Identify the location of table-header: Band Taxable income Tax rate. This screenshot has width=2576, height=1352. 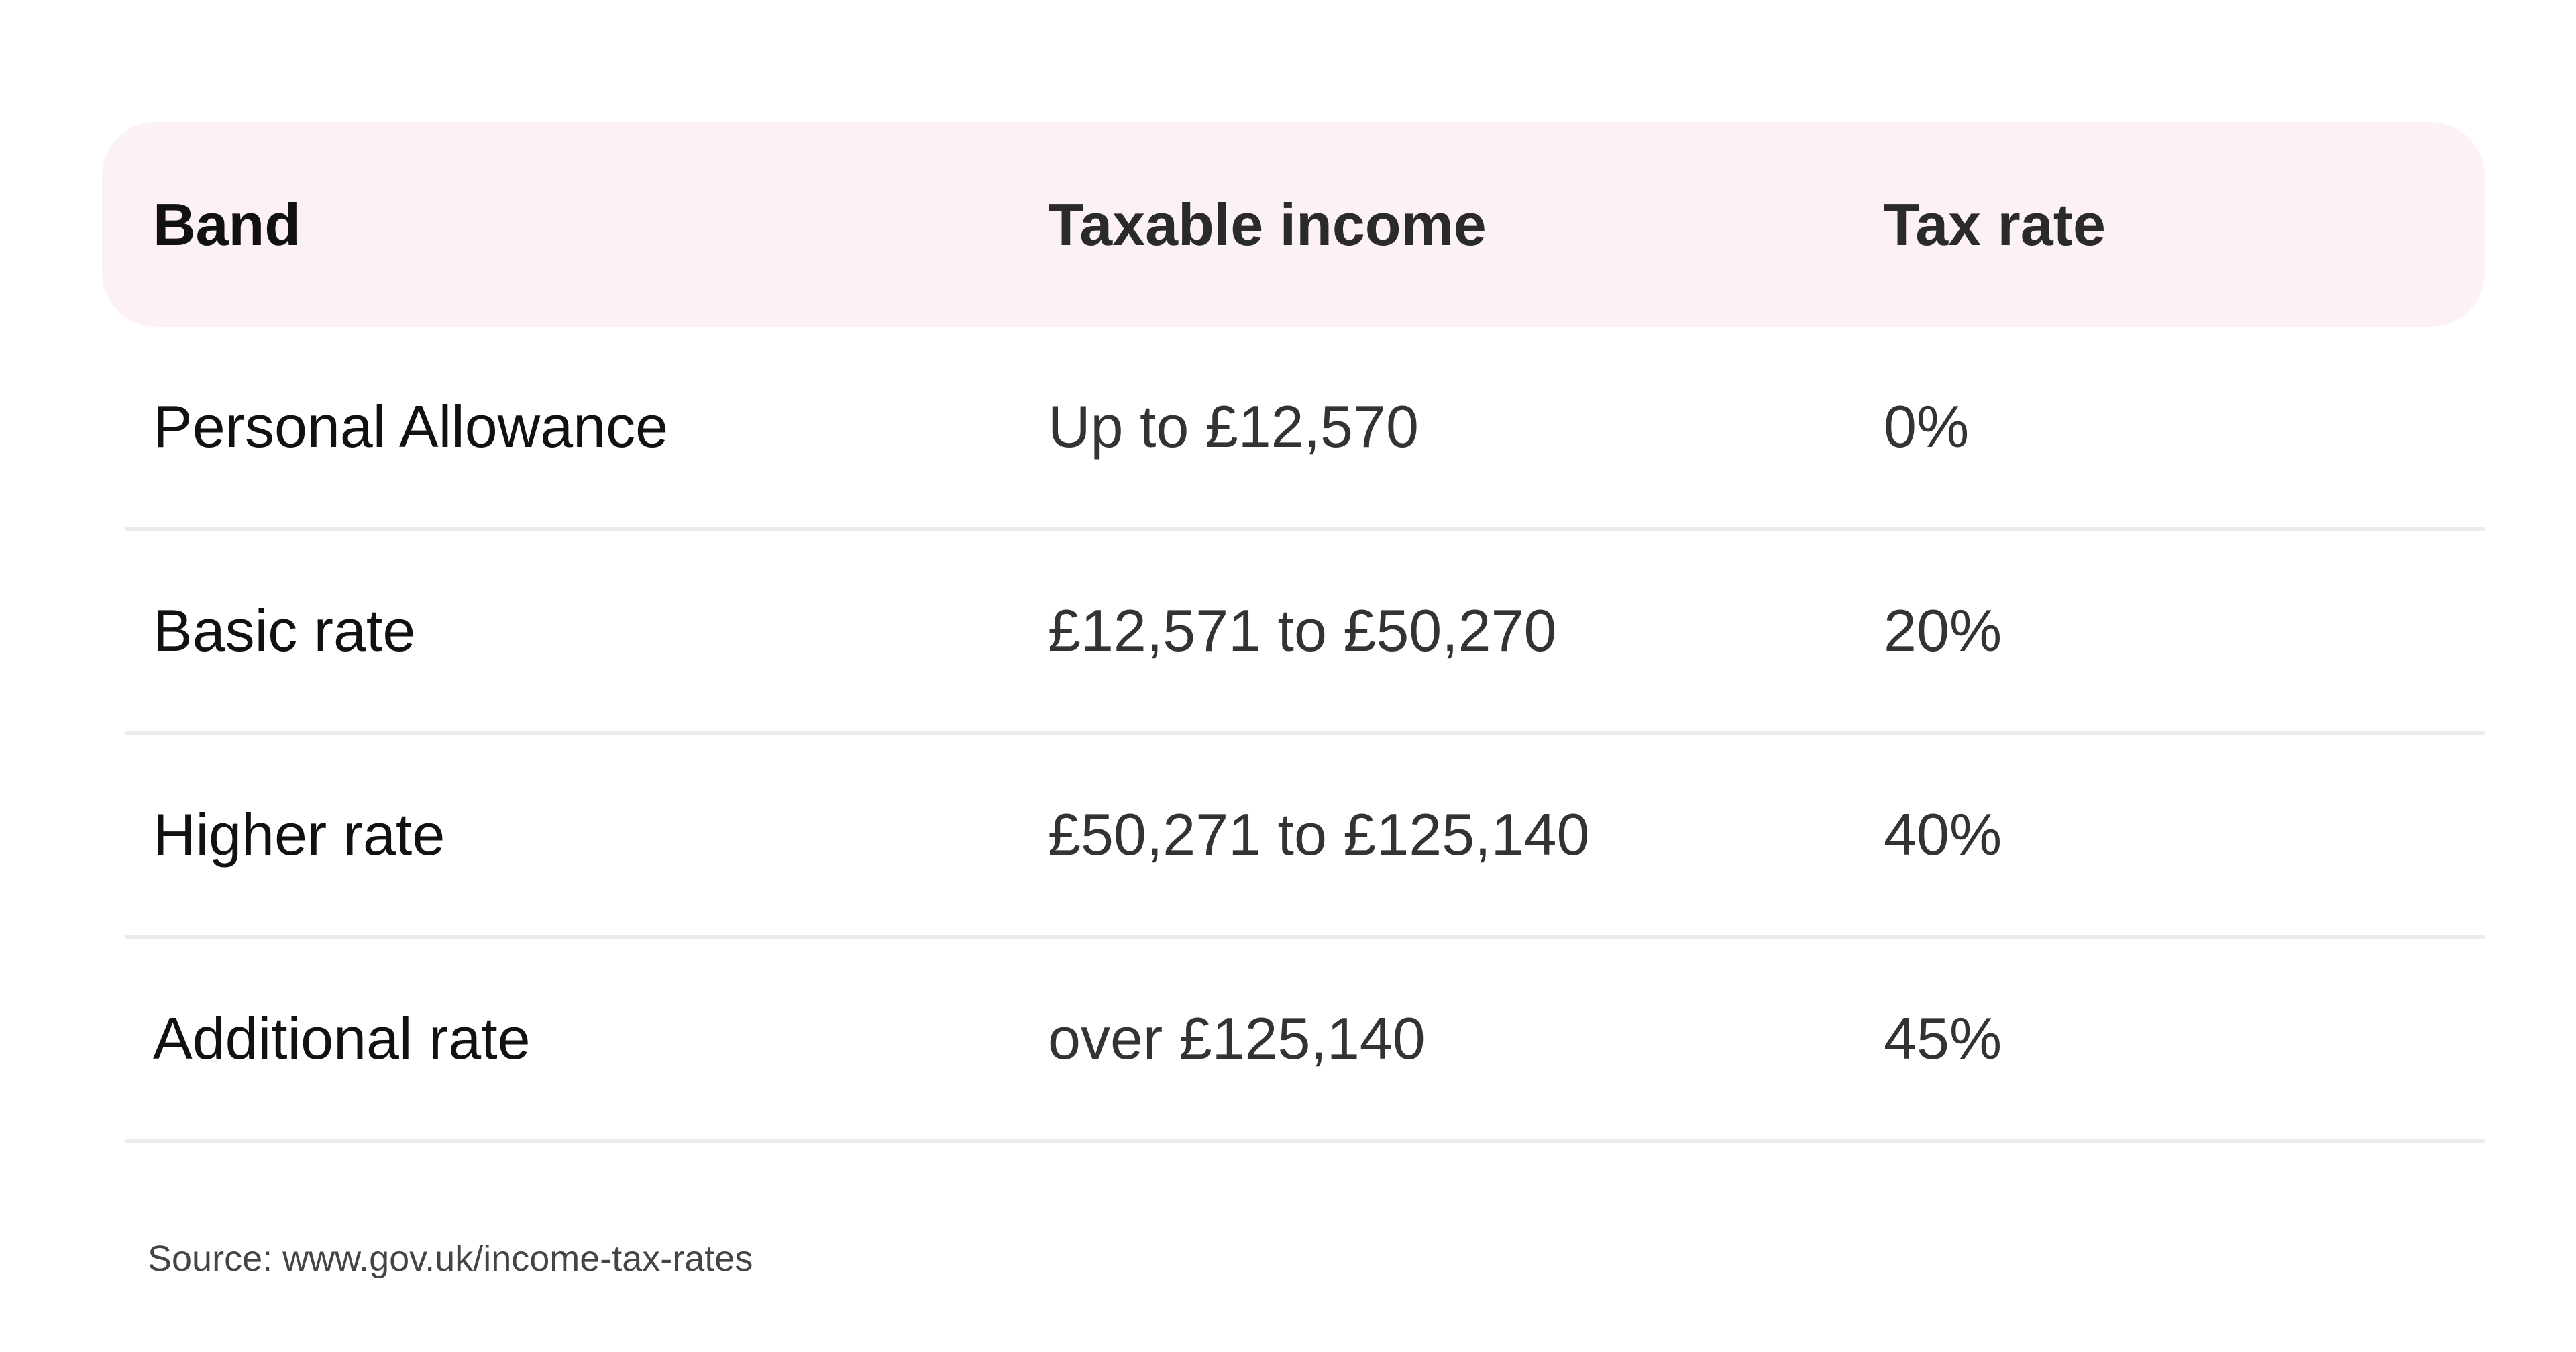
(1293, 225).